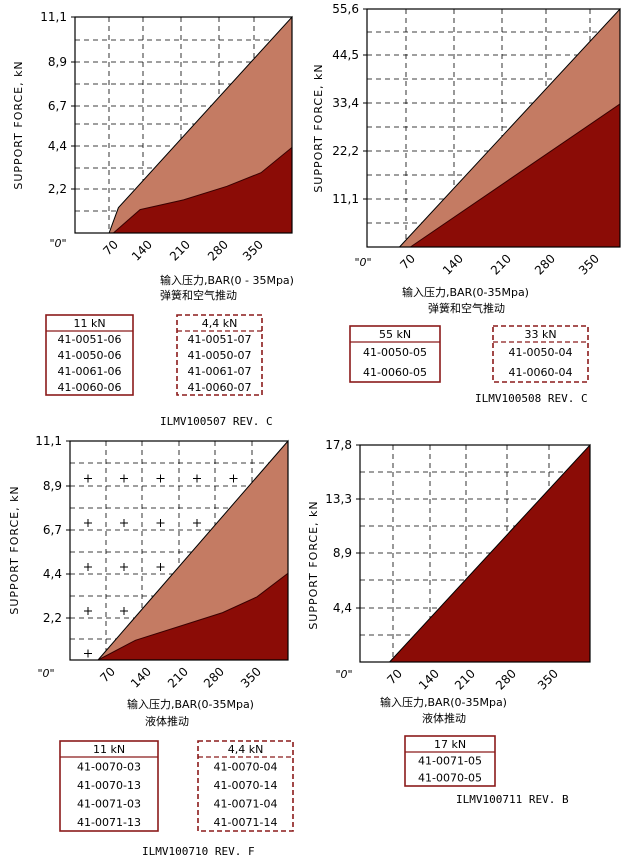  What do you see at coordinates (90, 371) in the screenshot?
I see `legend-item: 41-0061-06` at bounding box center [90, 371].